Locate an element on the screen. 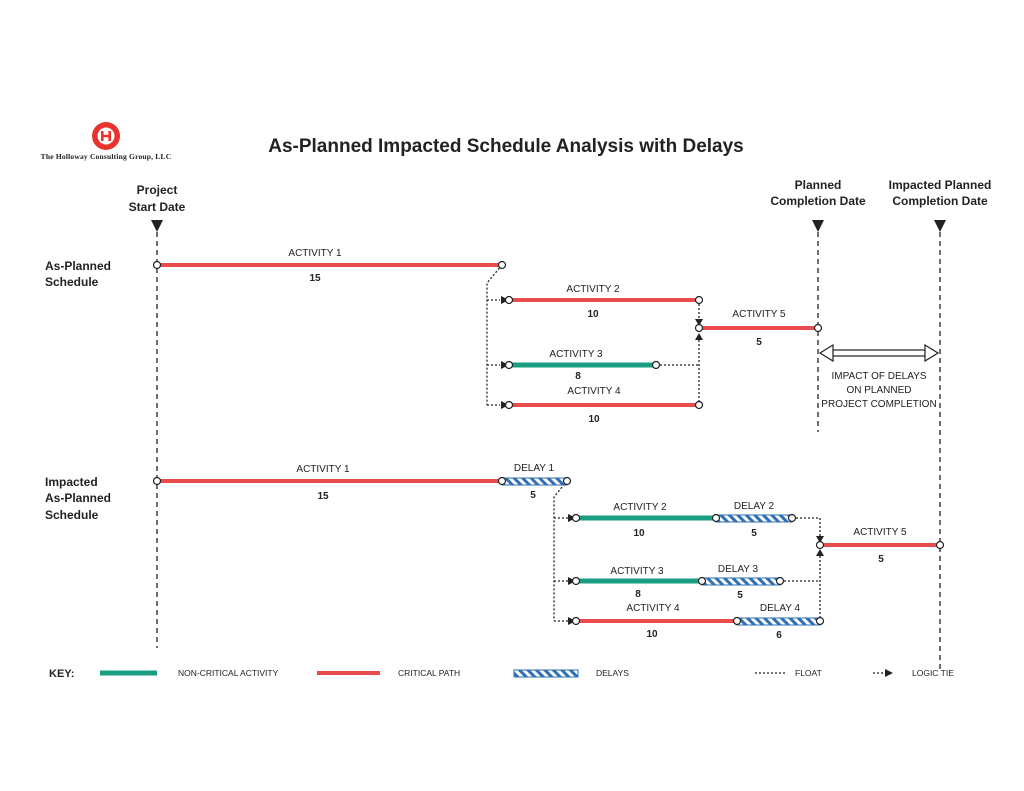 The image size is (1024, 791). impact-double-arrow is located at coordinates (879, 353).